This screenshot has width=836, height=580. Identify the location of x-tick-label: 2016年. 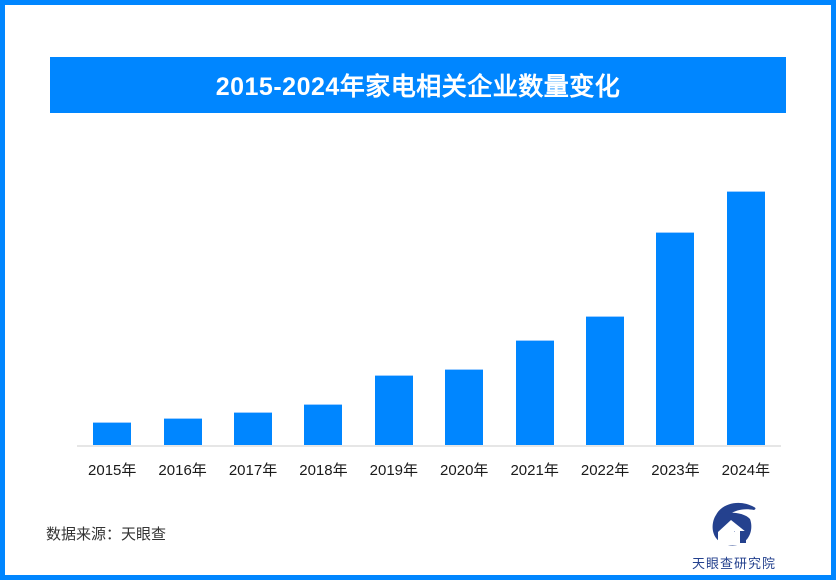
(182, 470).